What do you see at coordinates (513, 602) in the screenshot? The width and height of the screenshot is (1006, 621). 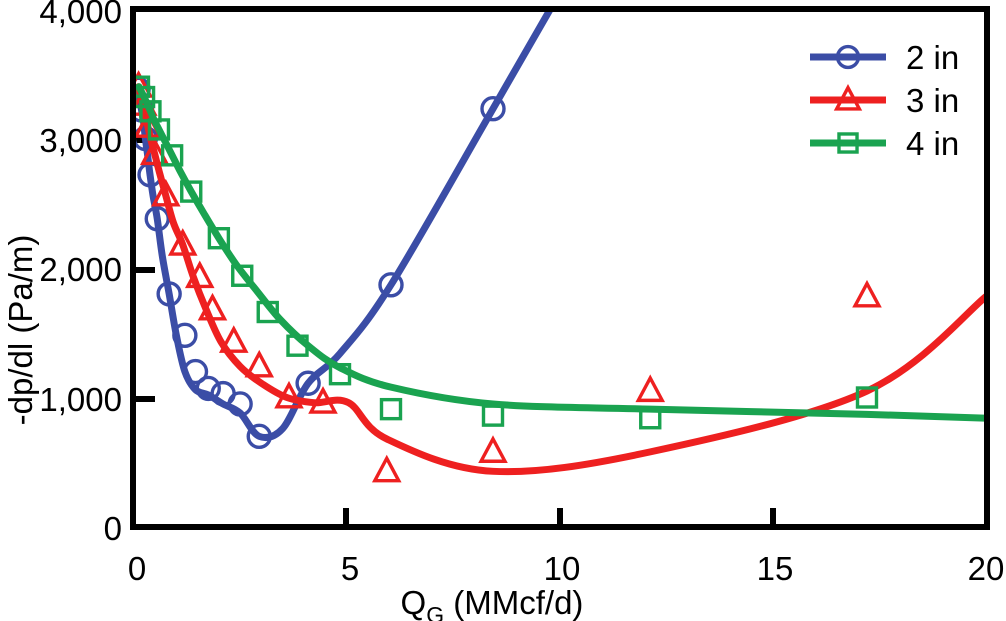 I see `x-axis-title-rest: (MMcf/d)` at bounding box center [513, 602].